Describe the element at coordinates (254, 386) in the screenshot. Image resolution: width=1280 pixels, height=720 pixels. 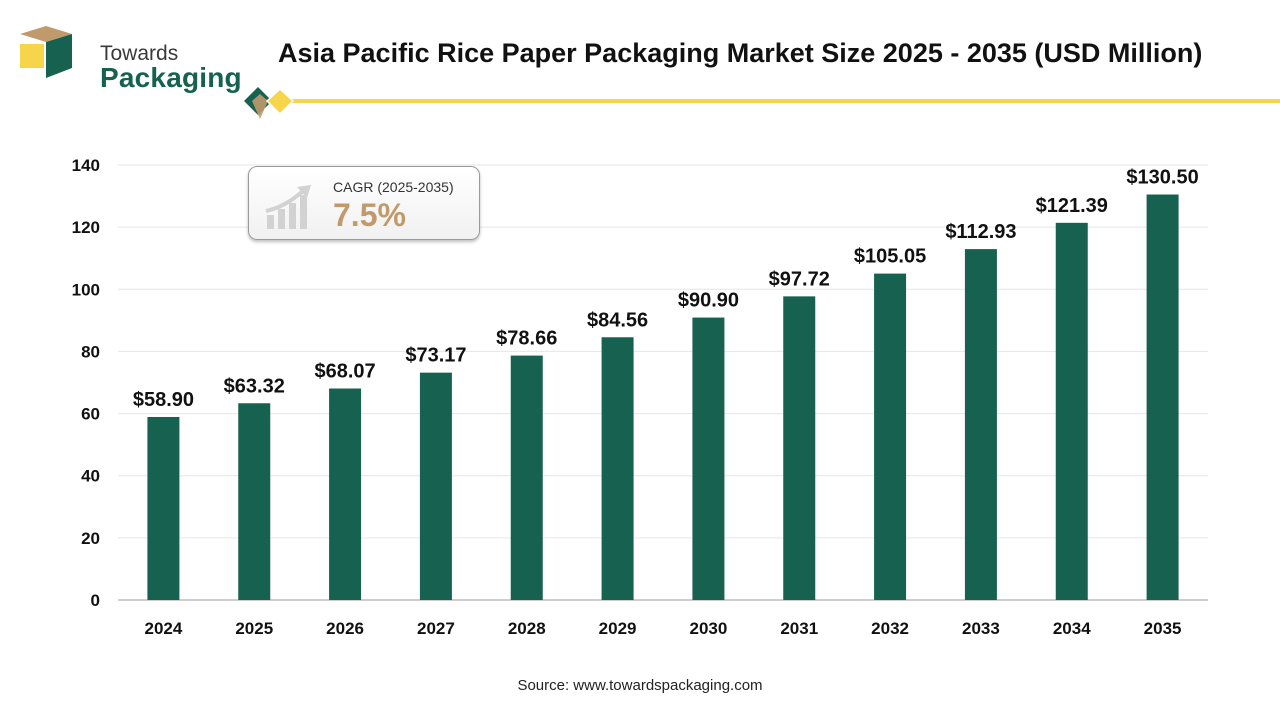
I see `data-label: $63.32` at that location.